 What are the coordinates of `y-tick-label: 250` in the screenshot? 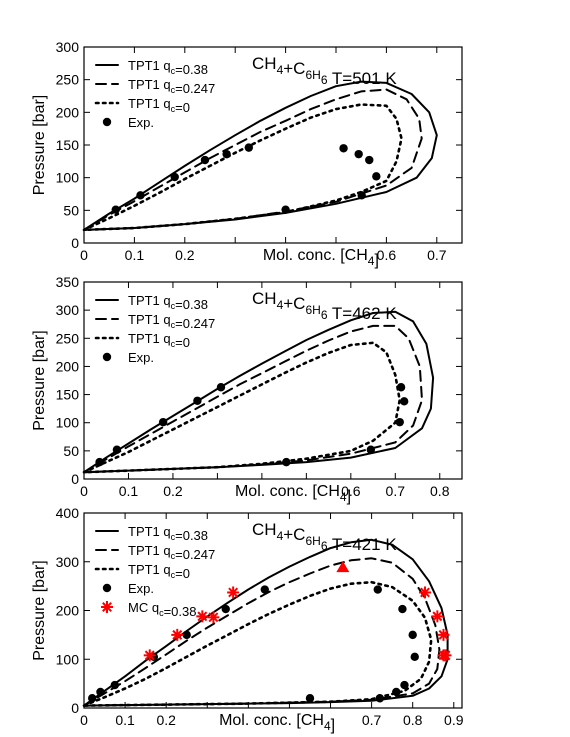 It's located at (68, 80).